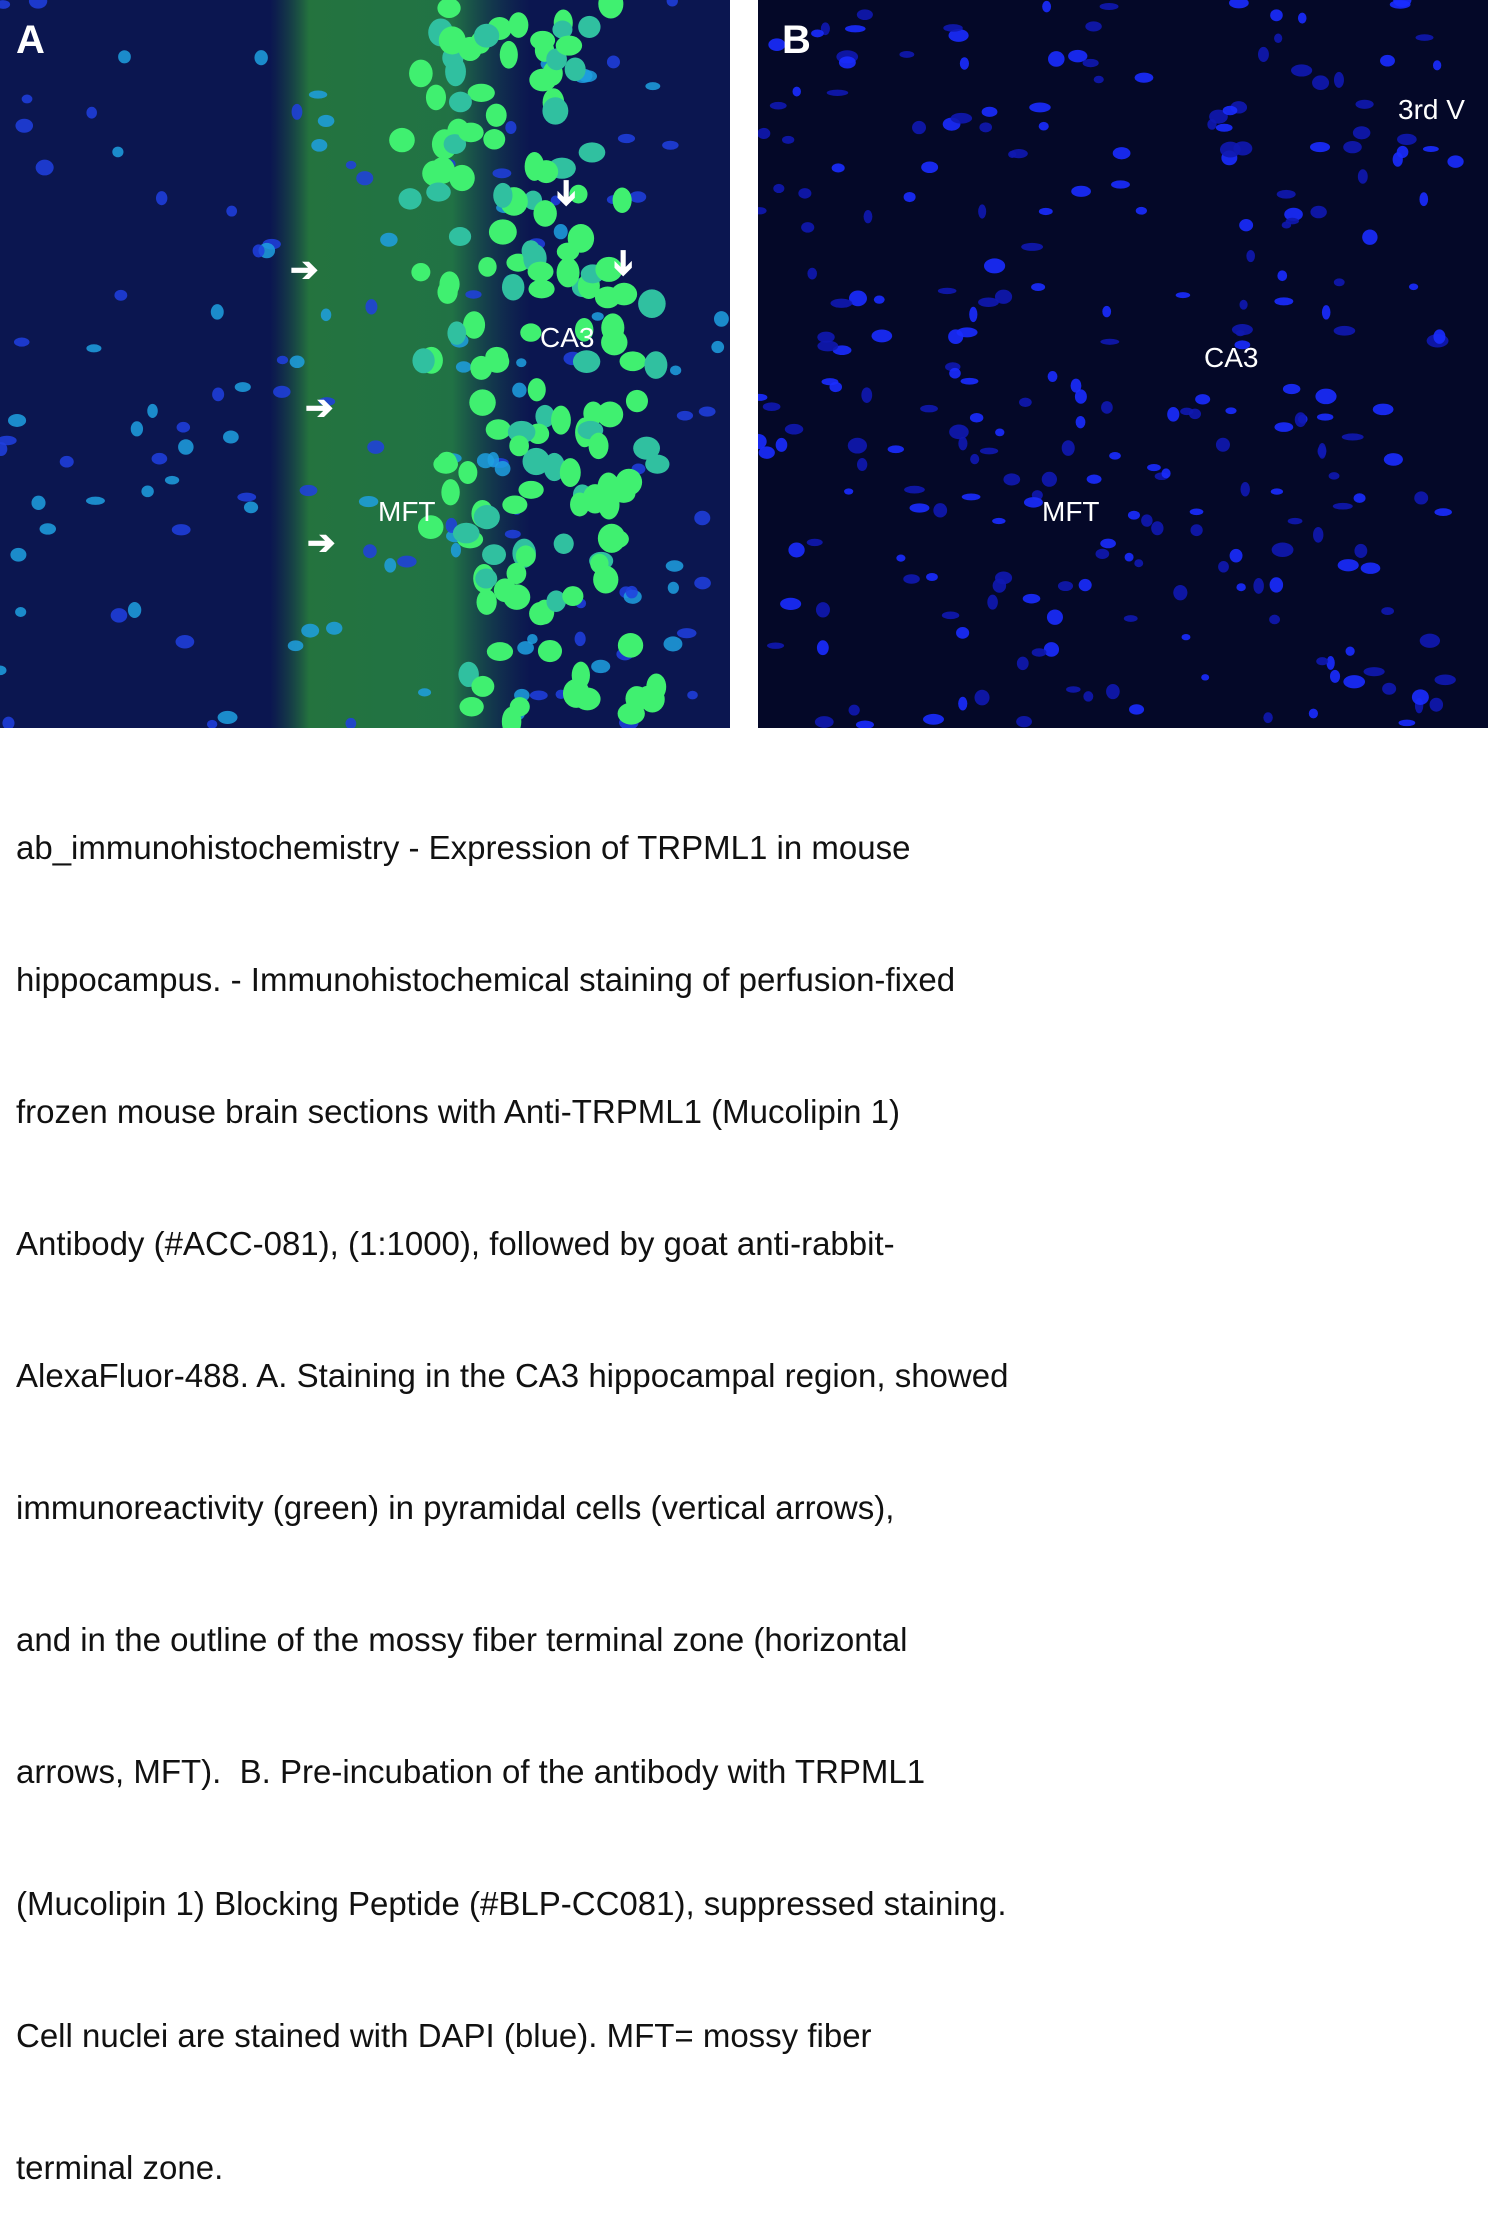 This screenshot has height=2234, width=1488. I want to click on mft-label: MFT, so click(407, 511).